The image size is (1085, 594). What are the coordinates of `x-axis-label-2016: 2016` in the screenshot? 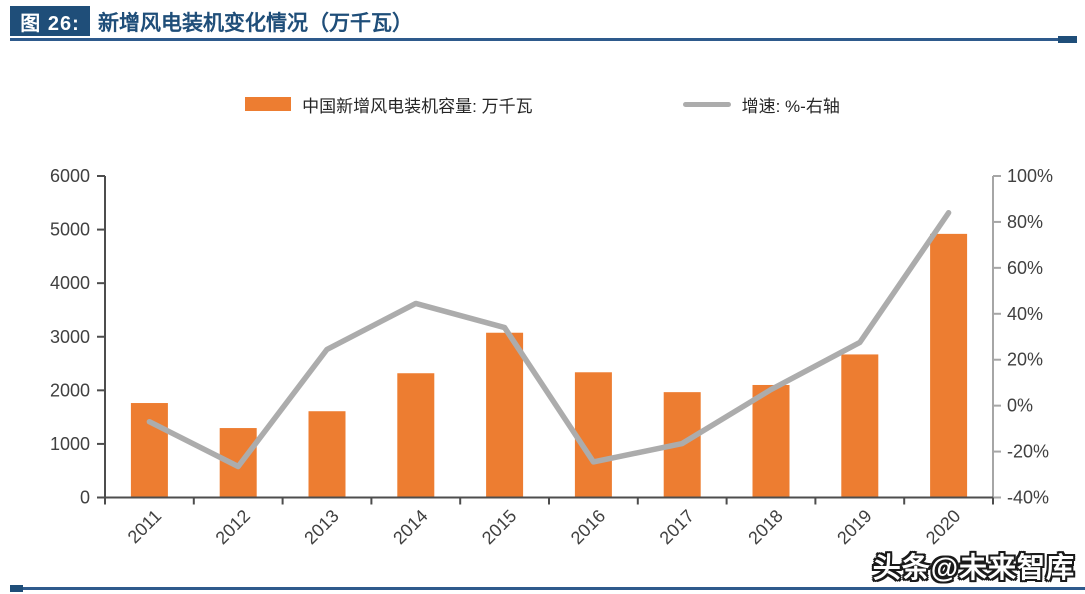 It's located at (588, 527).